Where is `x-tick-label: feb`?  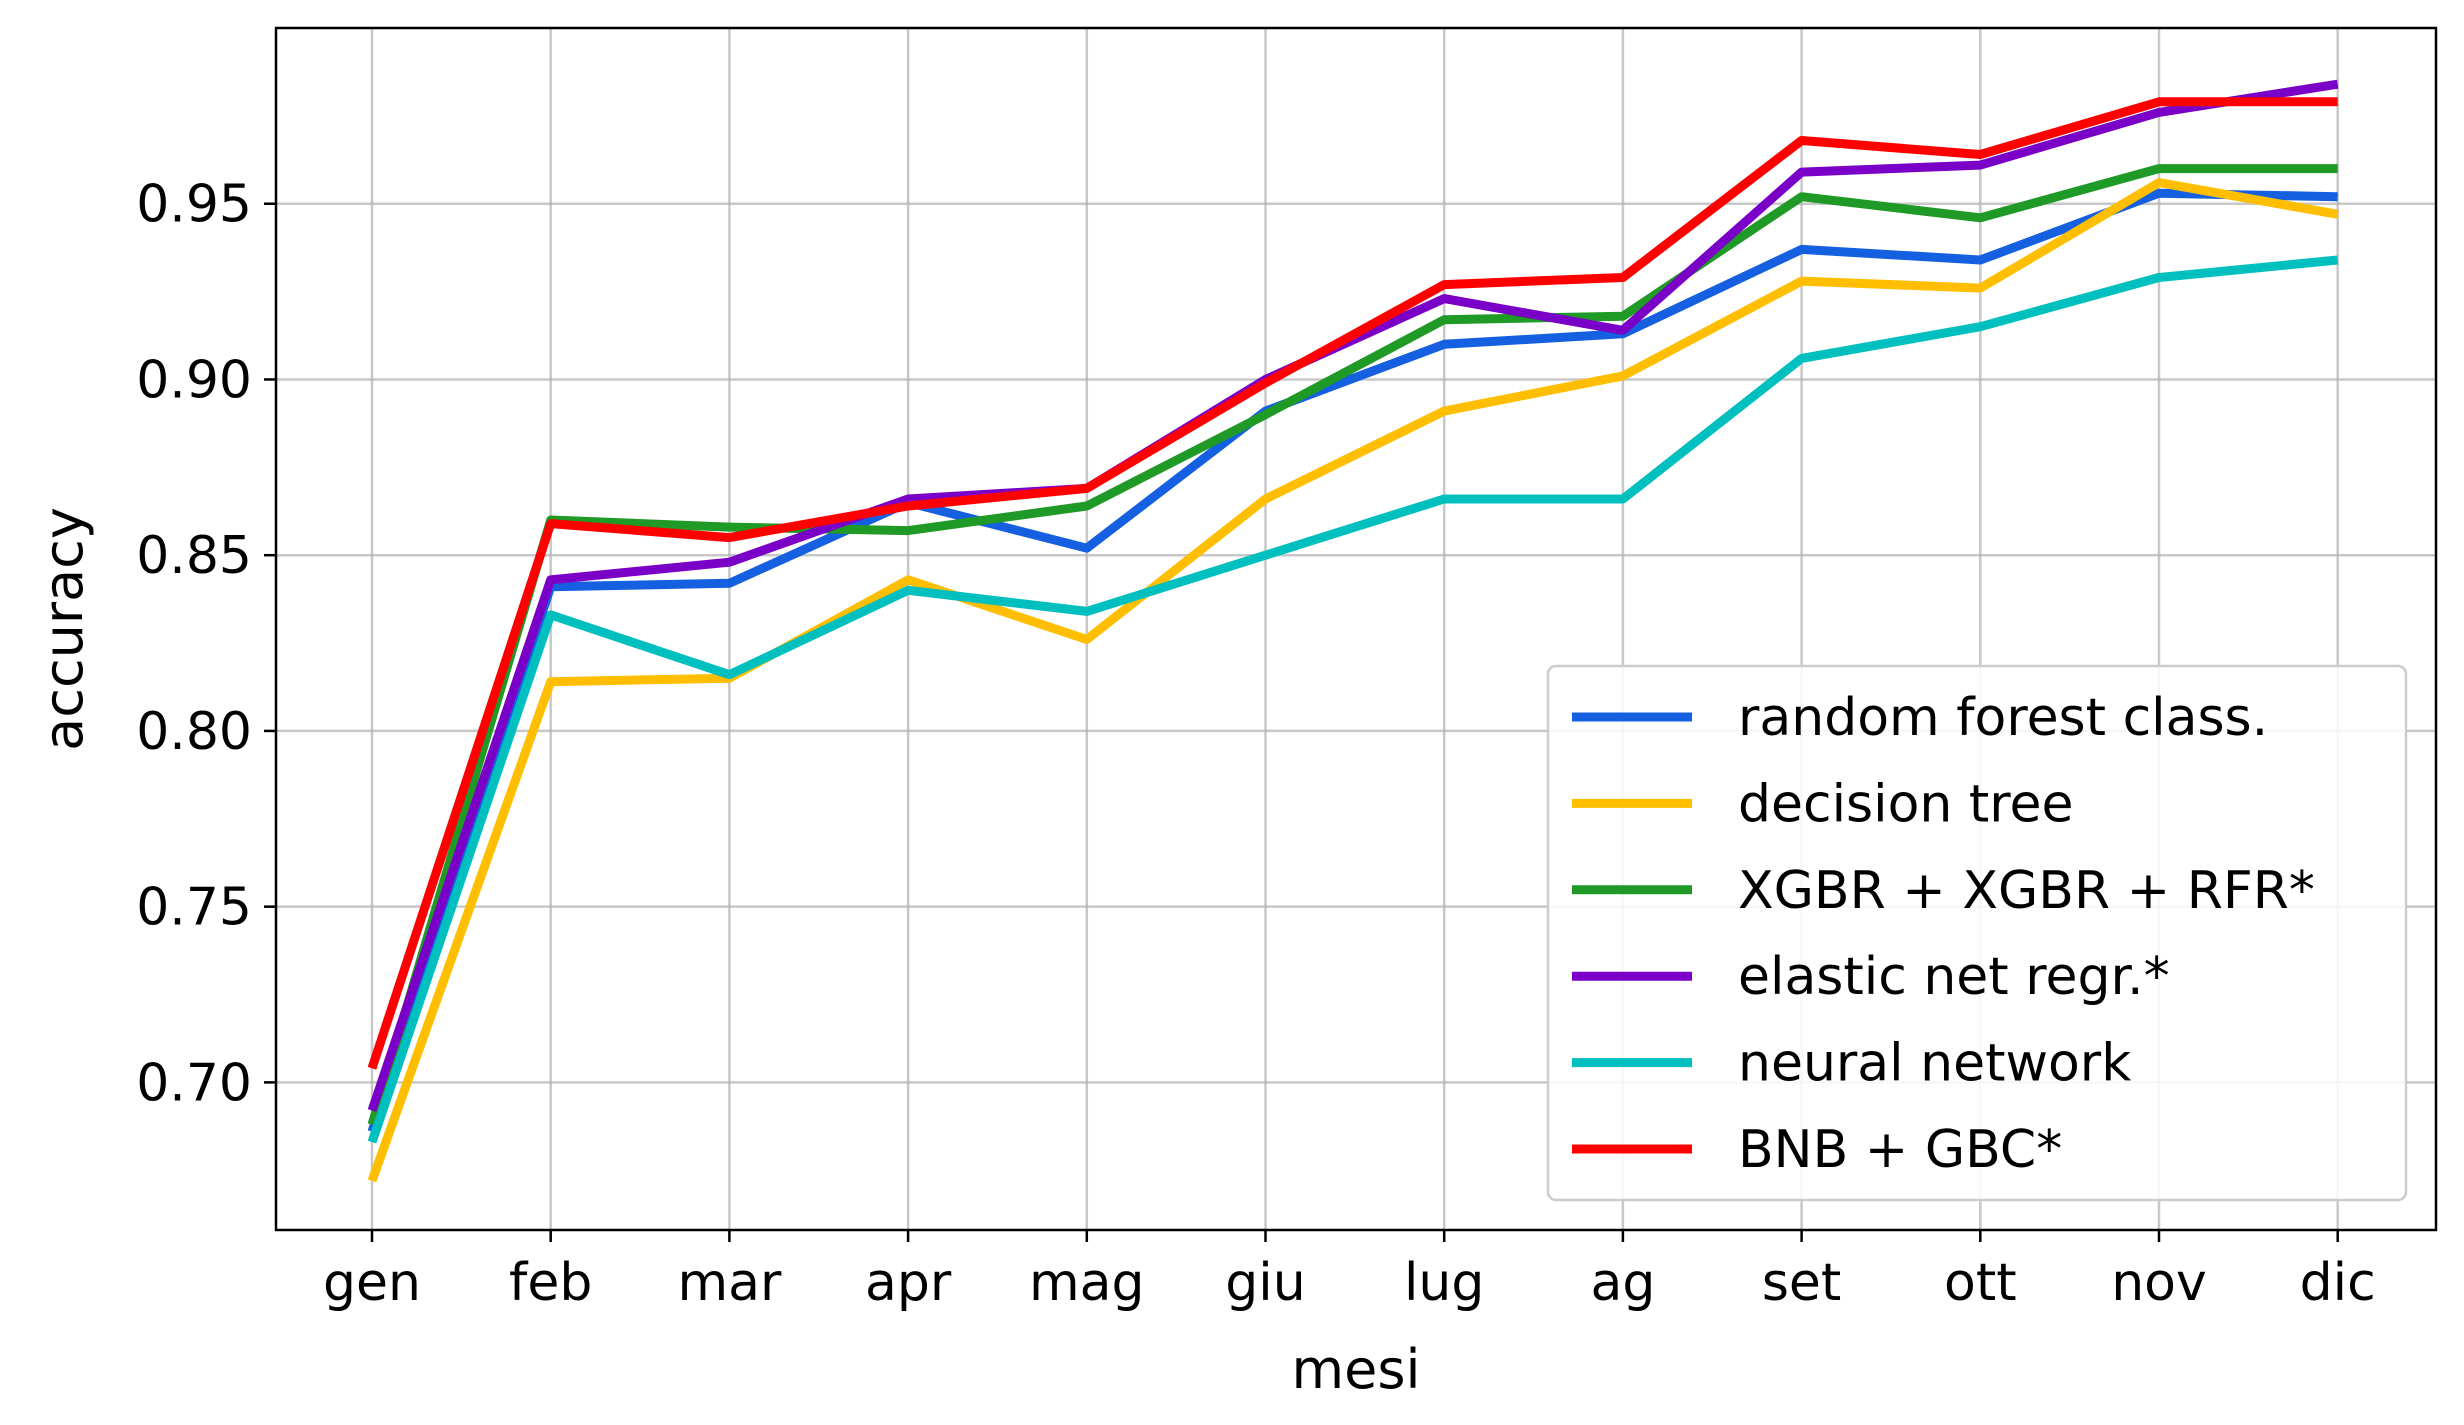 x-tick-label: feb is located at coordinates (550, 1283).